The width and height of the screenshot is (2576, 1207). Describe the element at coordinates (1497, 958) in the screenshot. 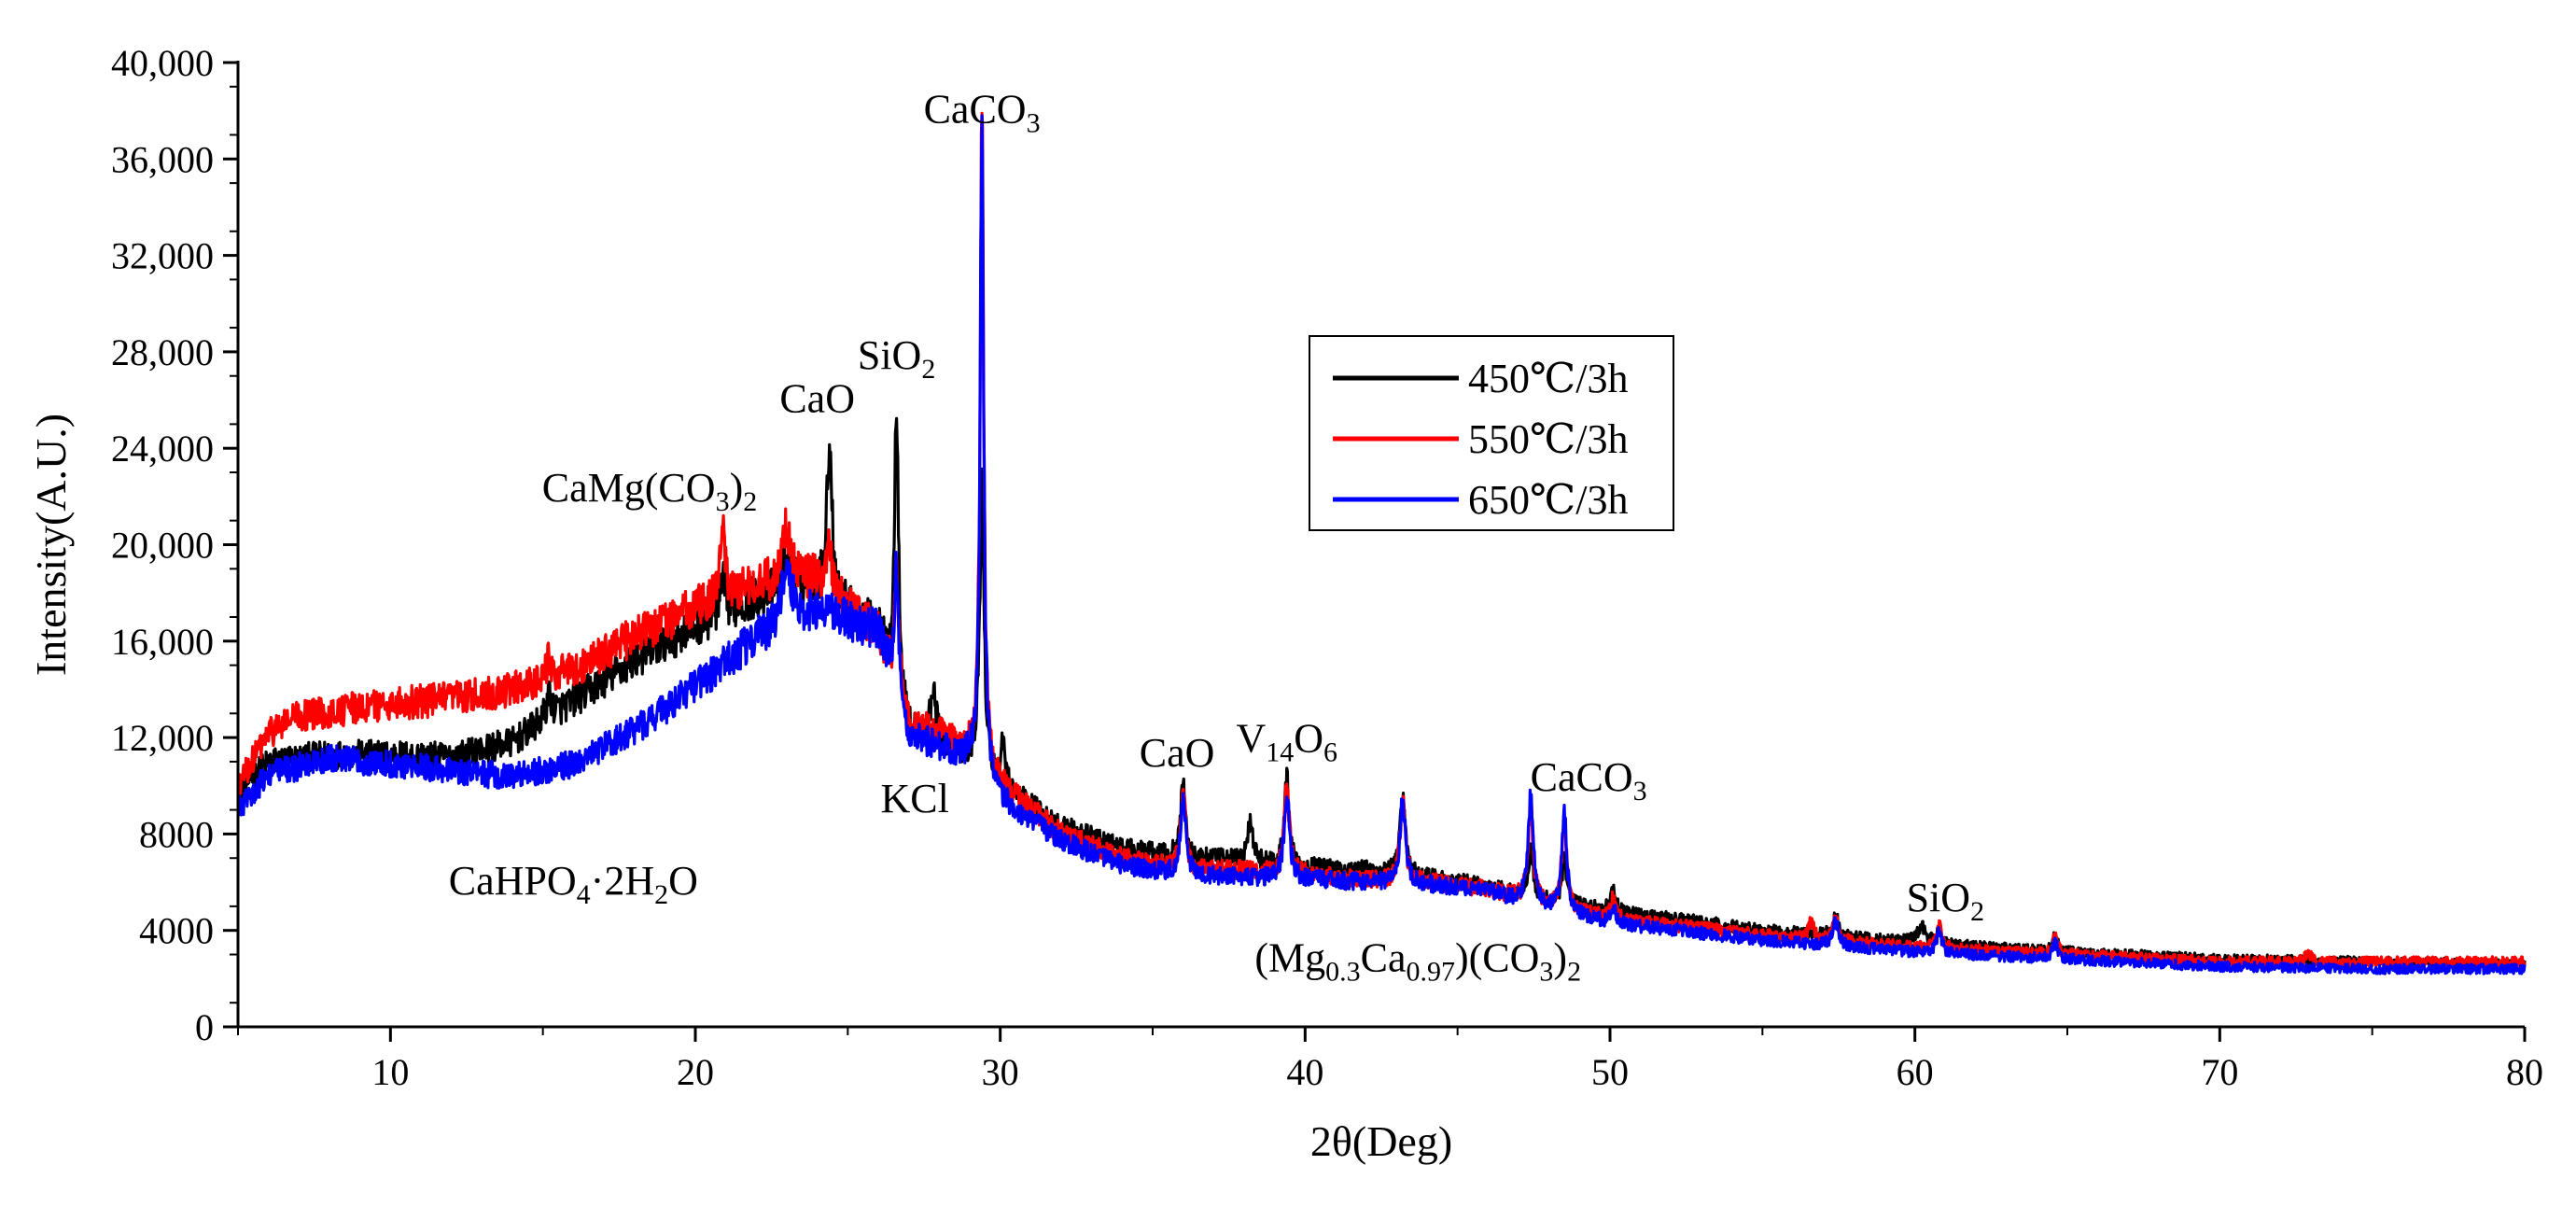

I see `peak-label-text: )(CO` at that location.